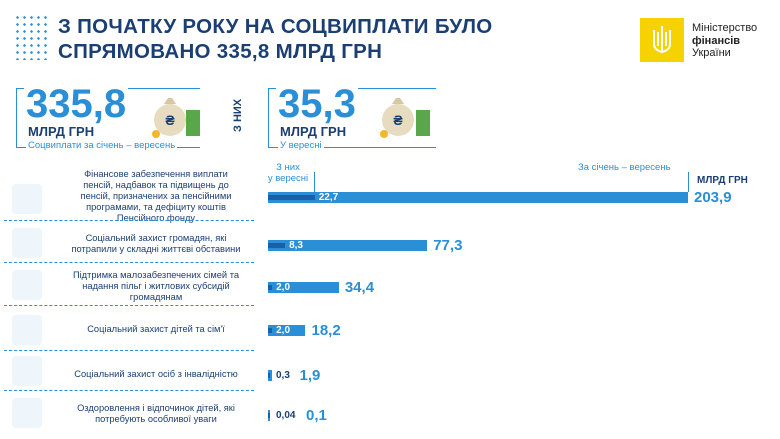 The height and width of the screenshot is (439, 780). I want to click on total-column-header: За січень – вересень, so click(624, 167).